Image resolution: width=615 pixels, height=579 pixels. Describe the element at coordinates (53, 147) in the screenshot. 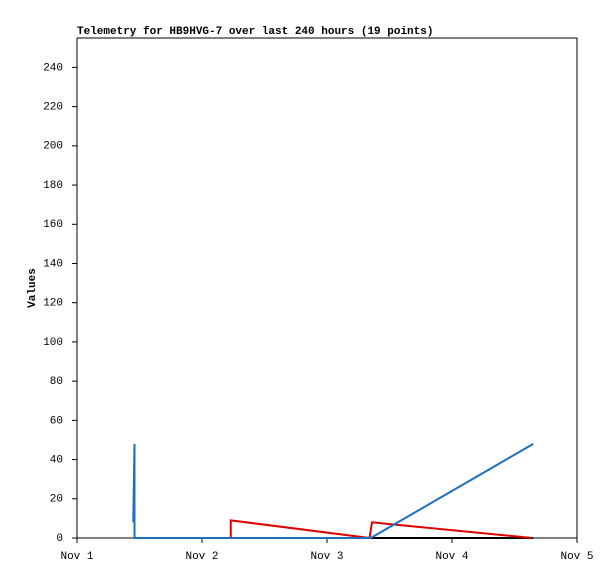

I see `y-tick-label: 200` at that location.